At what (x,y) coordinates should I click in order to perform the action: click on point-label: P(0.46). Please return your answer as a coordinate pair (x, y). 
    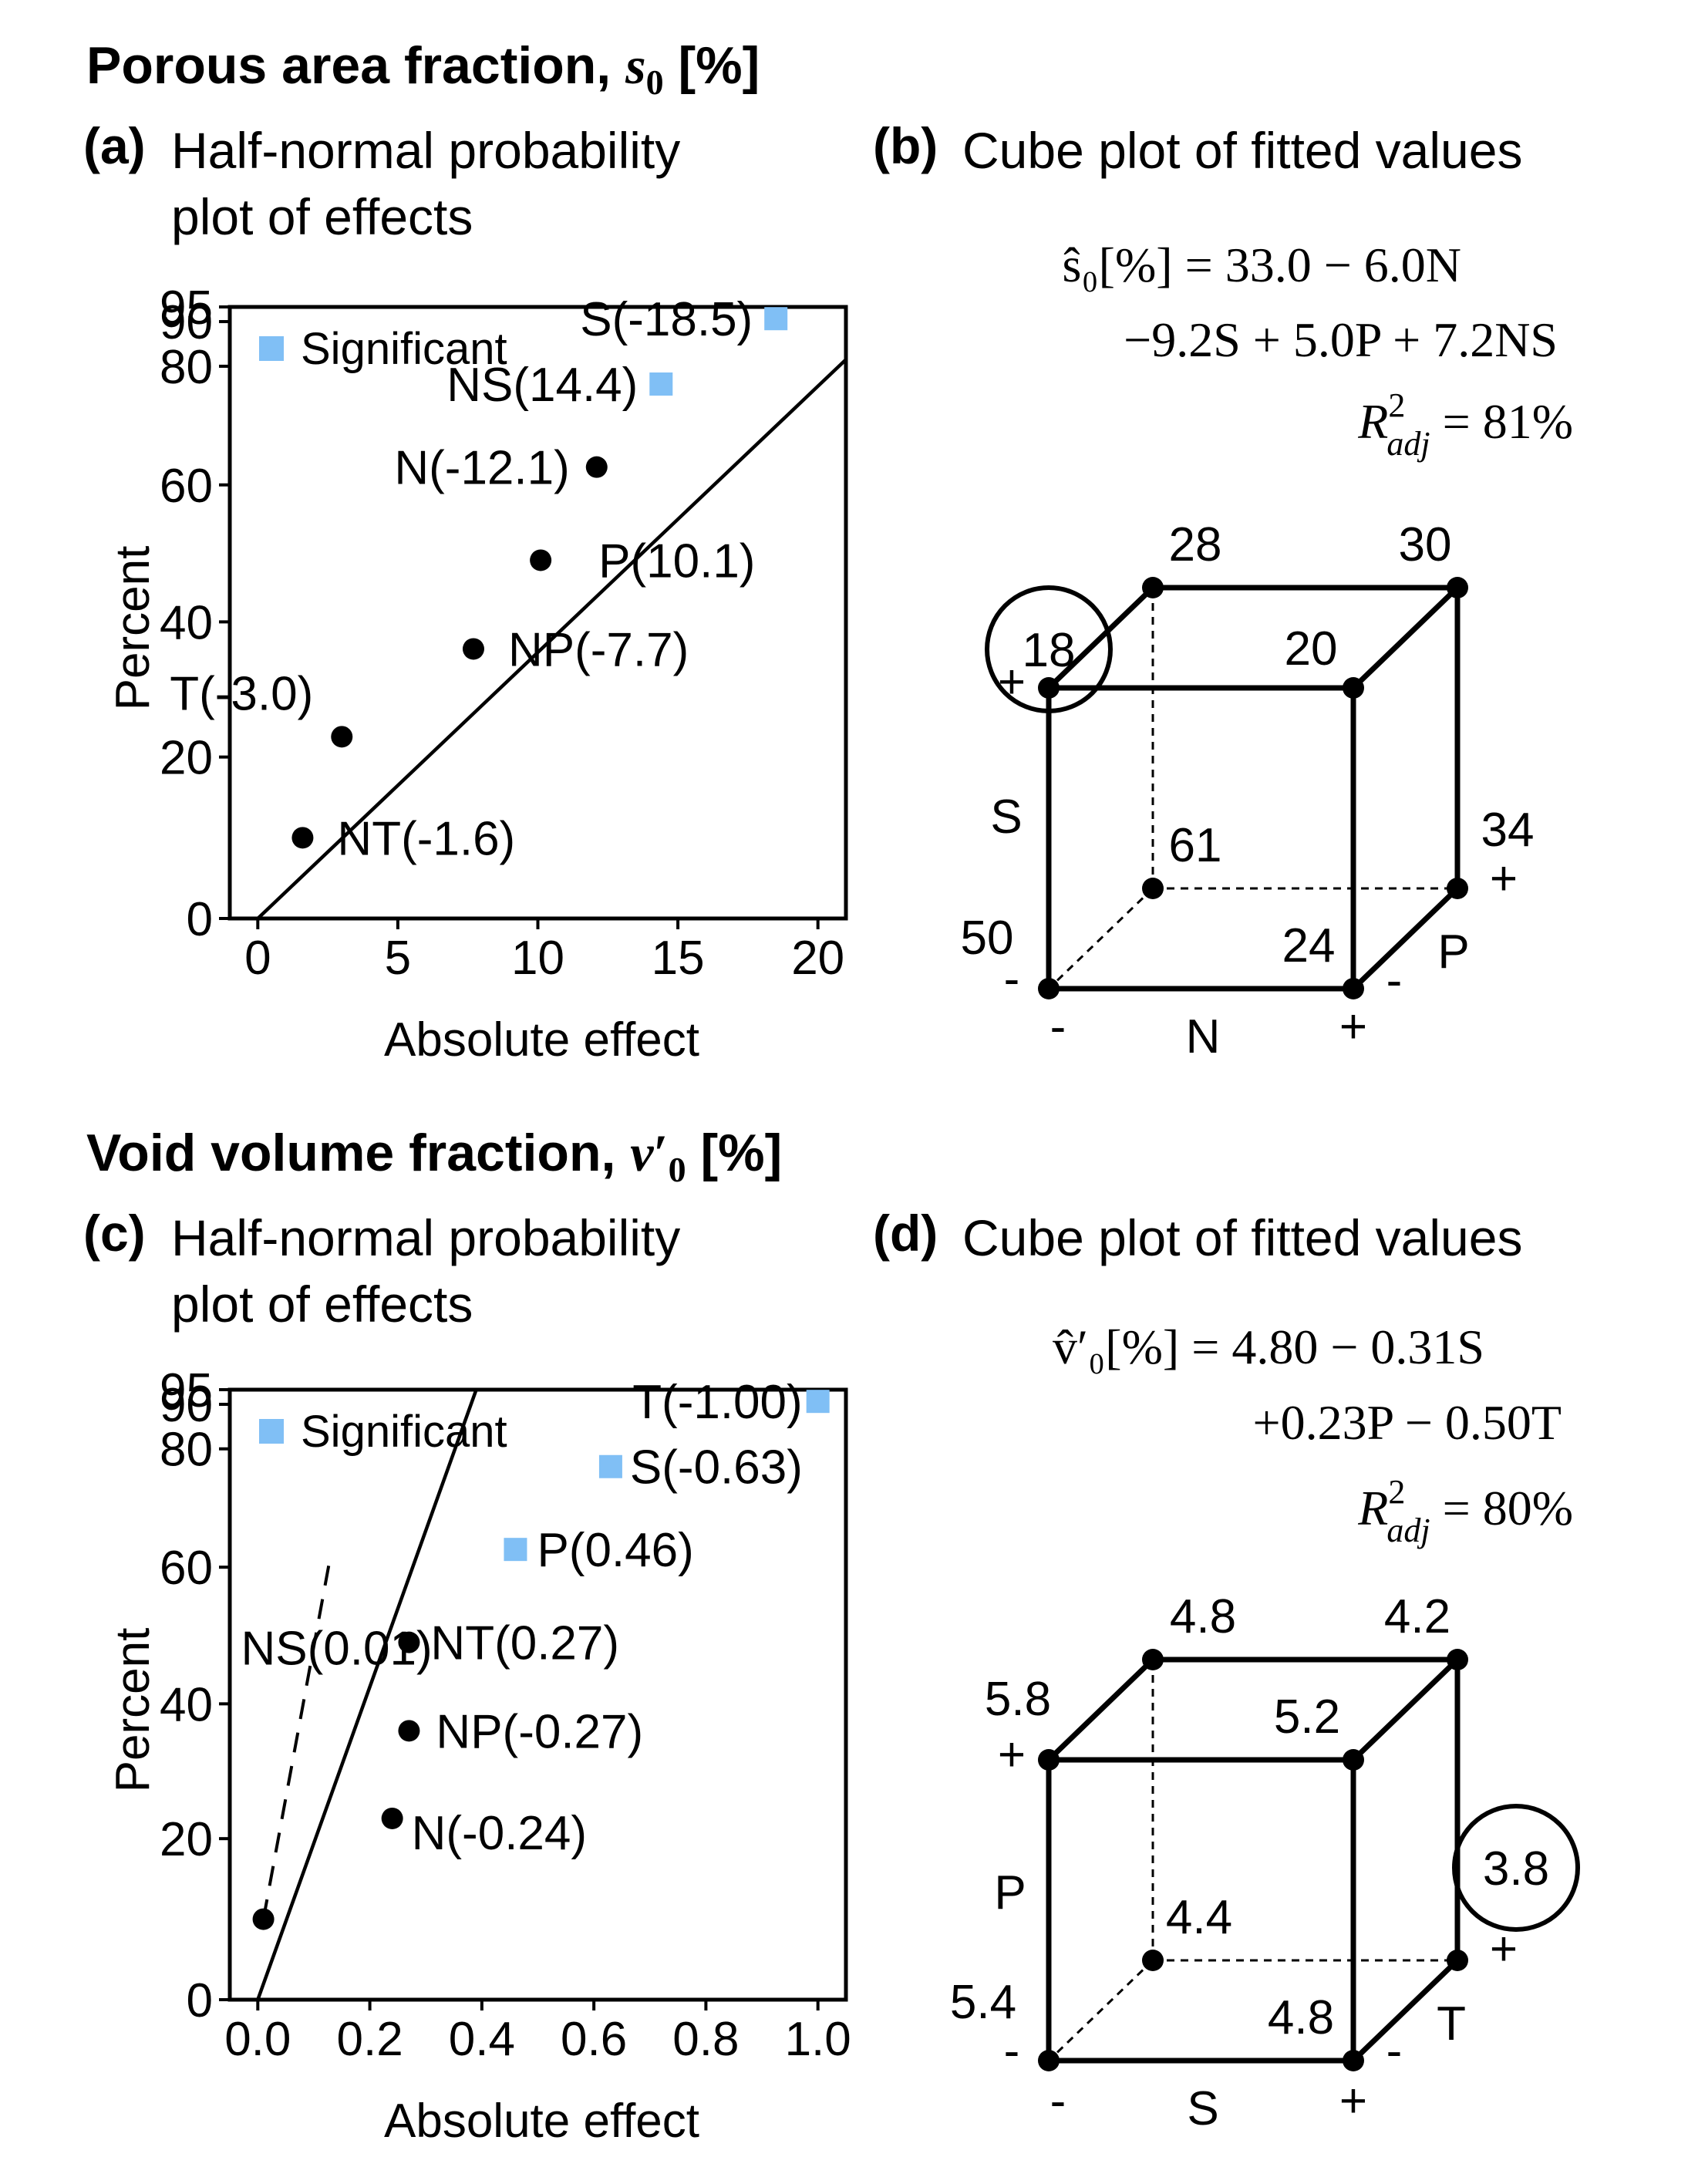
    Looking at the image, I should click on (615, 1551).